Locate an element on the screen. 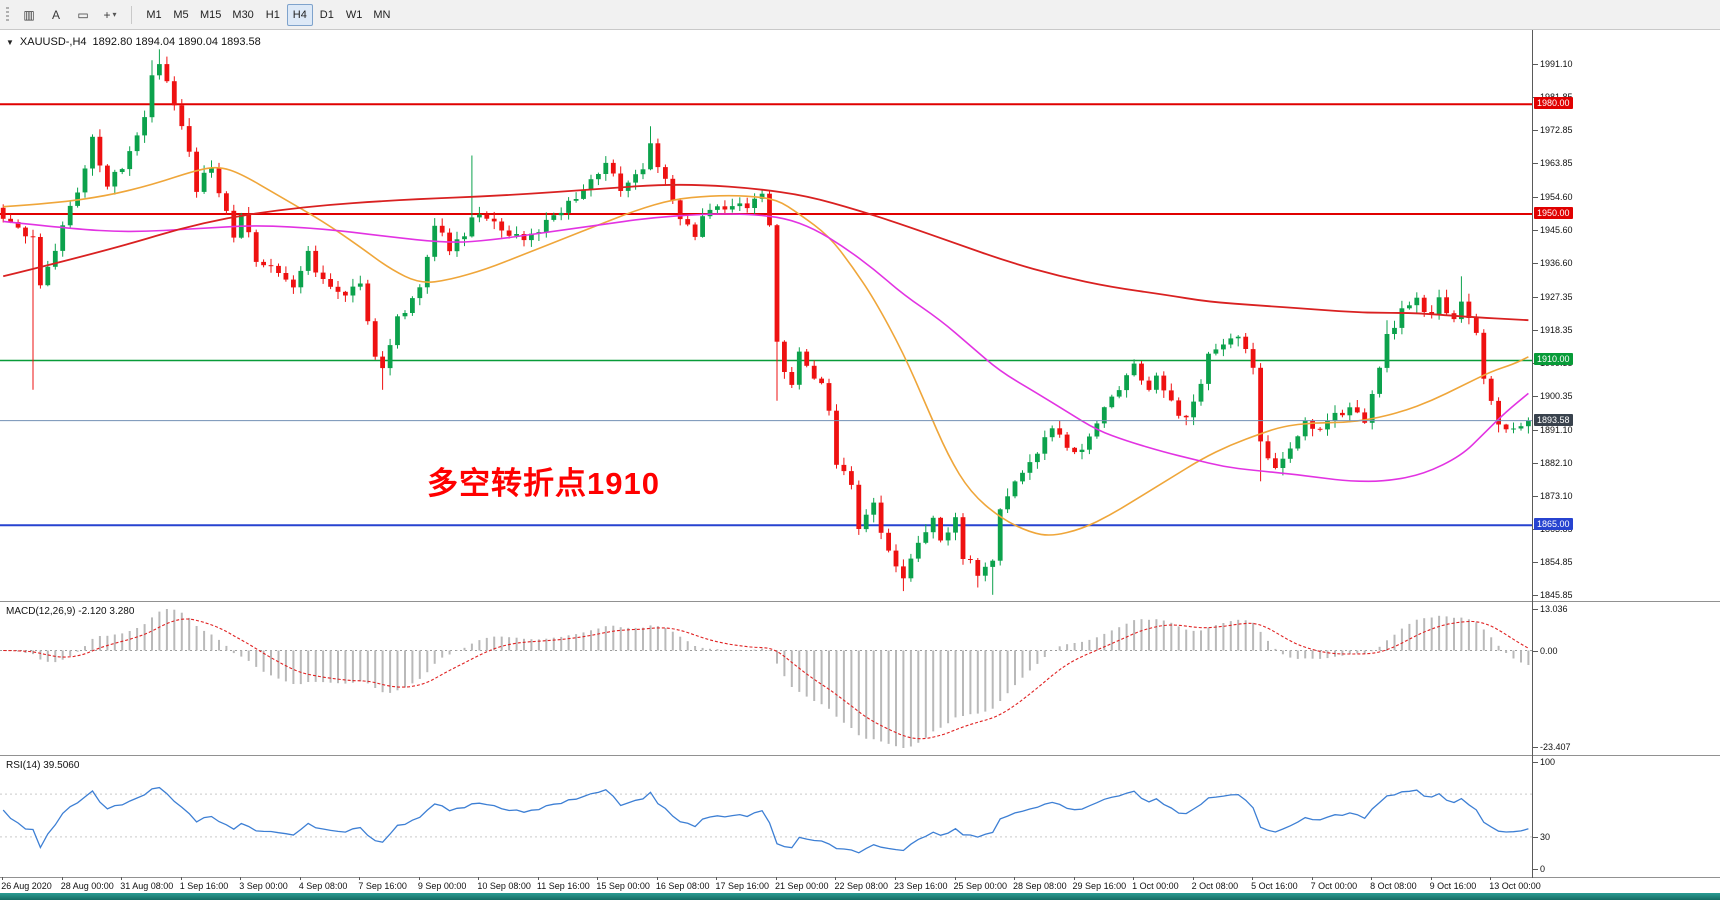  rsi-axis-100: 100 is located at coordinates (1544, 762).